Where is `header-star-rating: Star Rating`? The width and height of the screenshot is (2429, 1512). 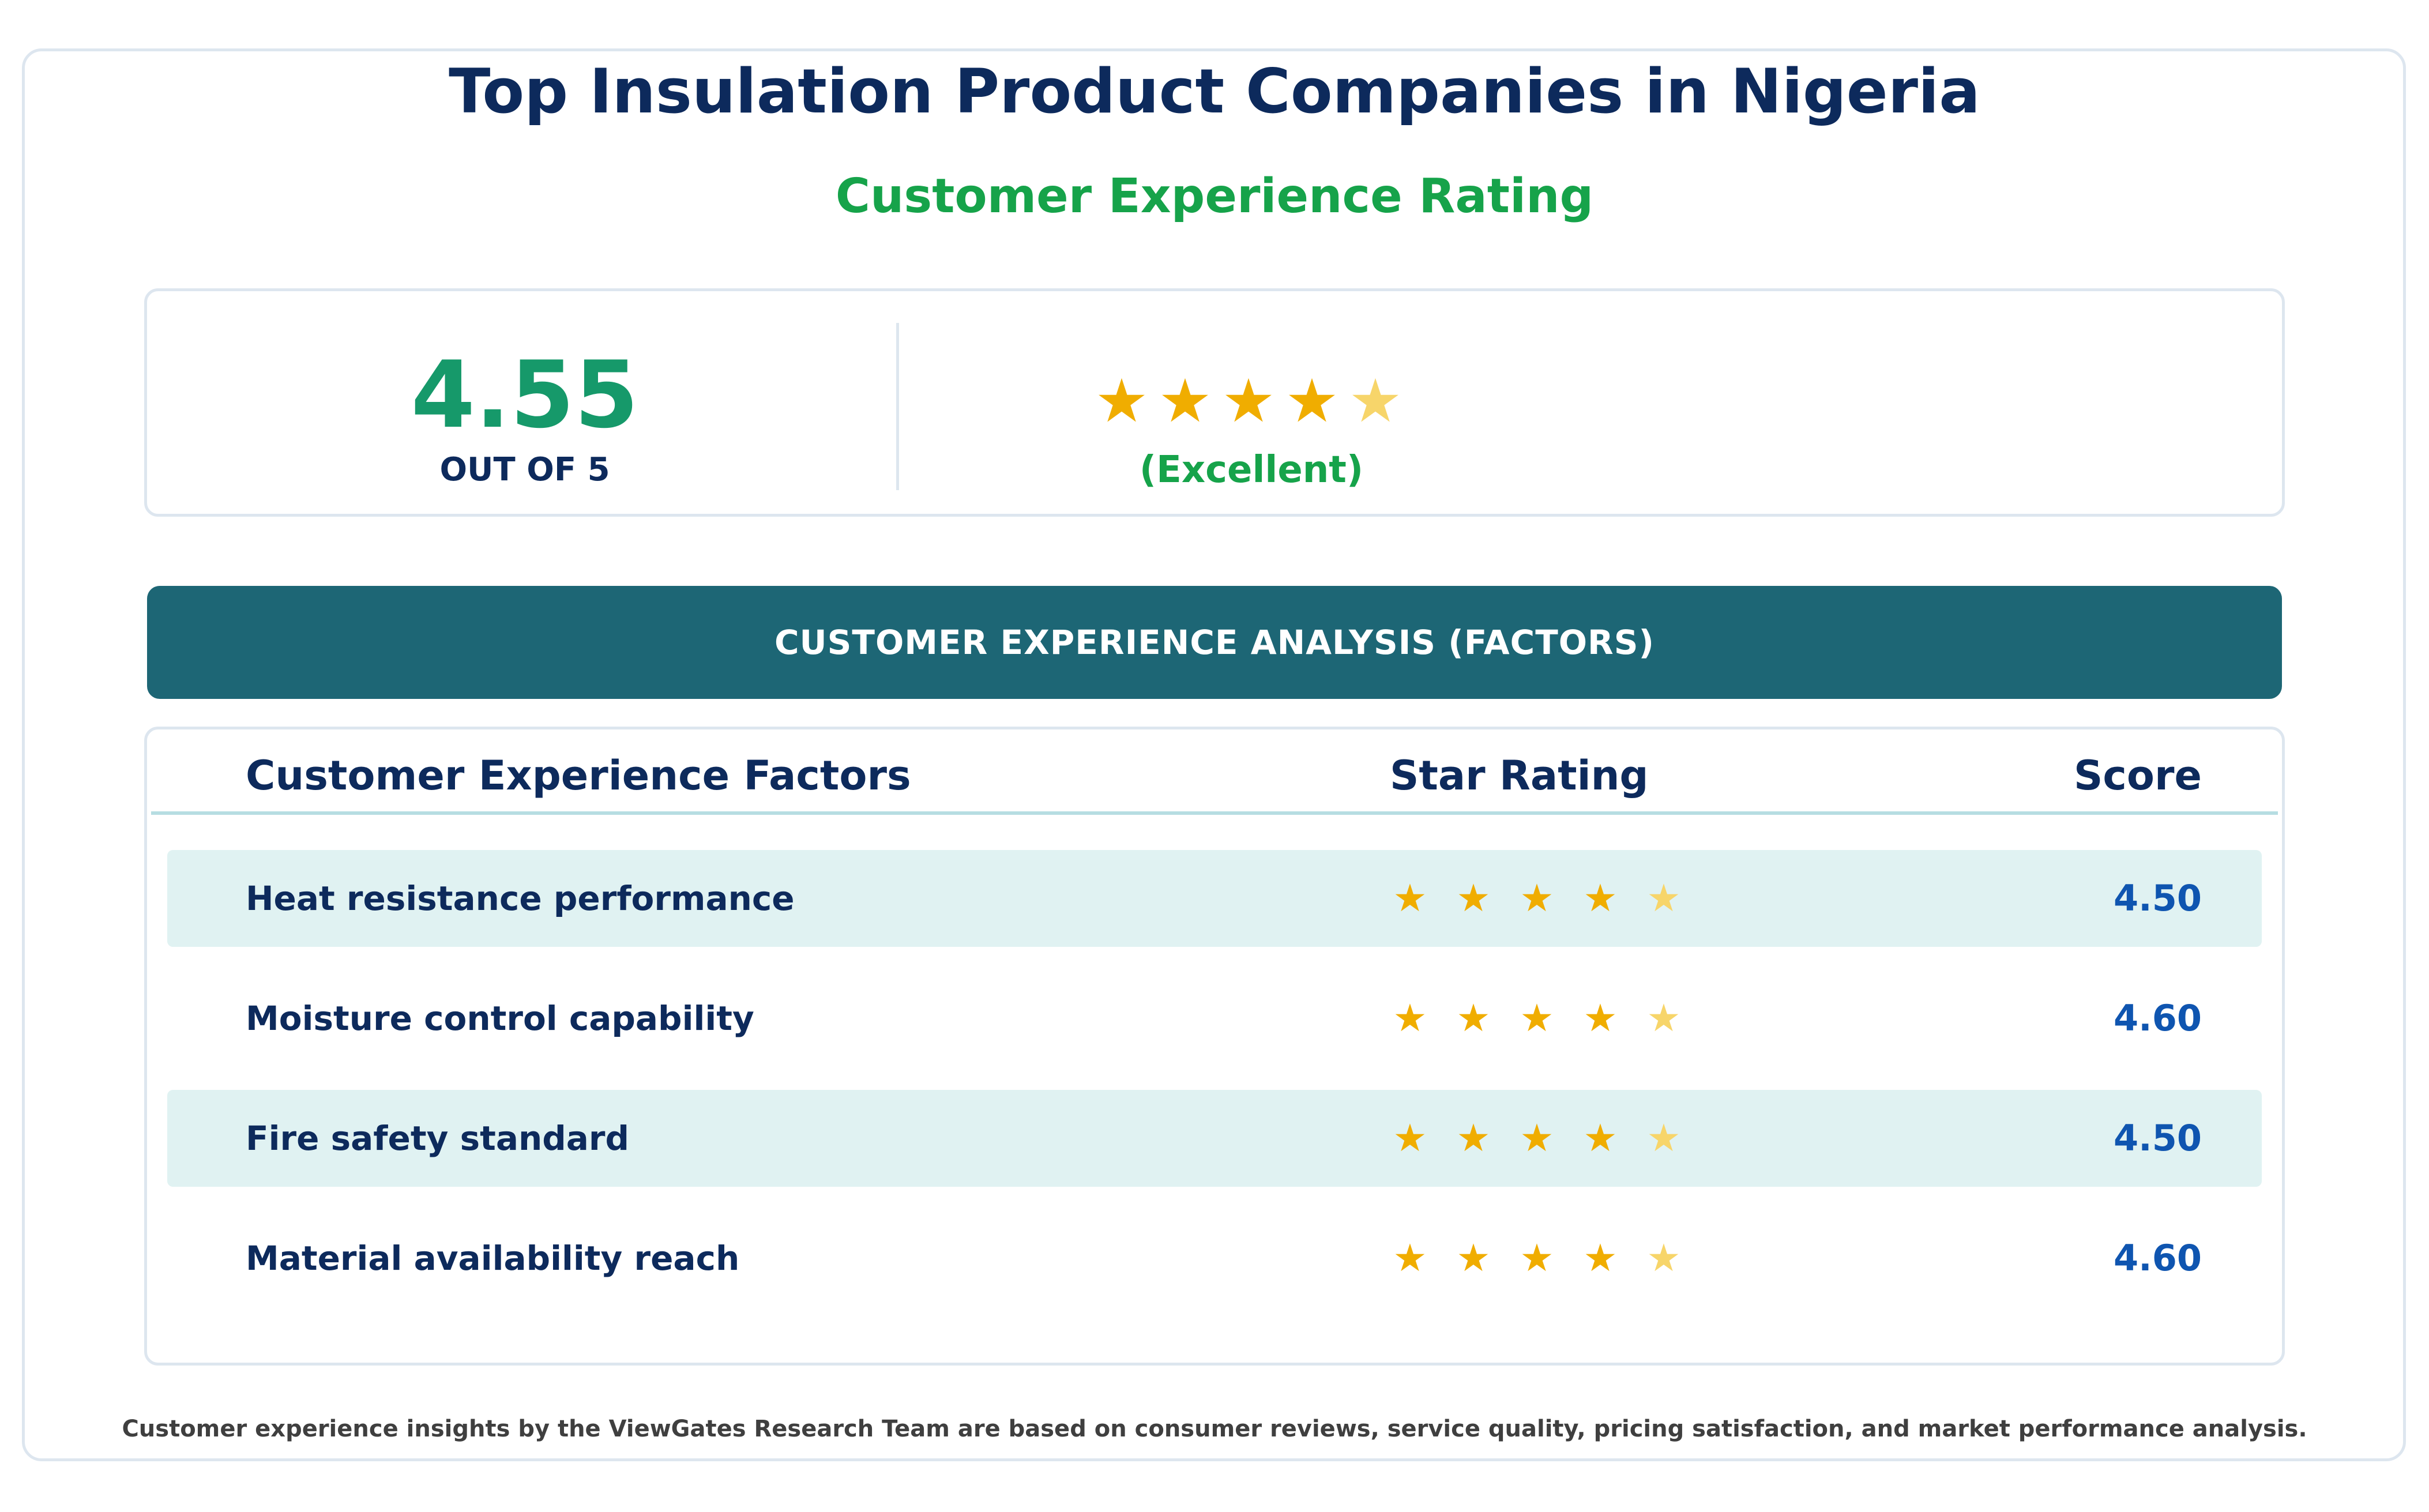
header-star-rating: Star Rating is located at coordinates (1519, 775).